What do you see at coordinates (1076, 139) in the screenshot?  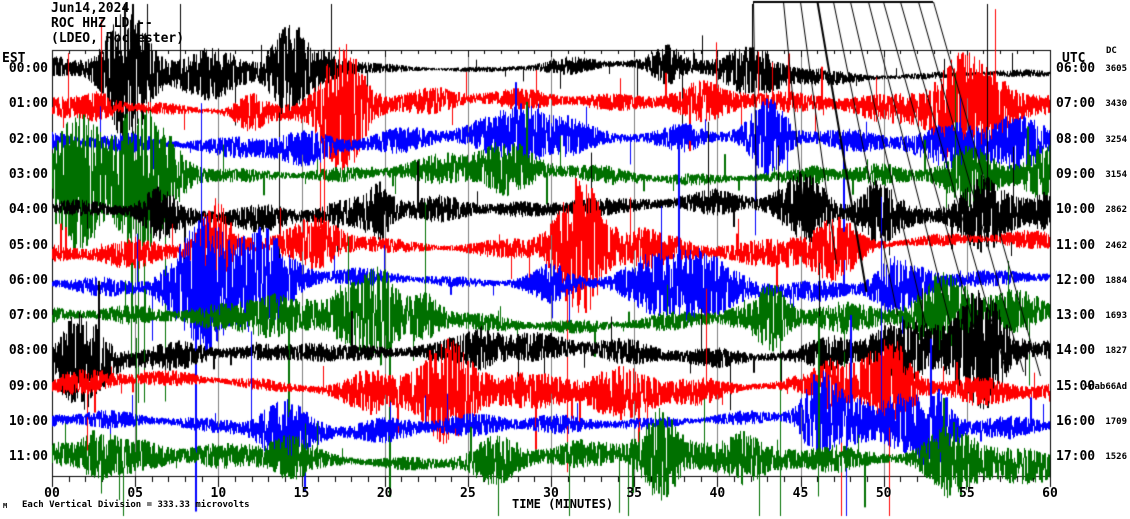 I see `right-hour-label: 08:00` at bounding box center [1076, 139].